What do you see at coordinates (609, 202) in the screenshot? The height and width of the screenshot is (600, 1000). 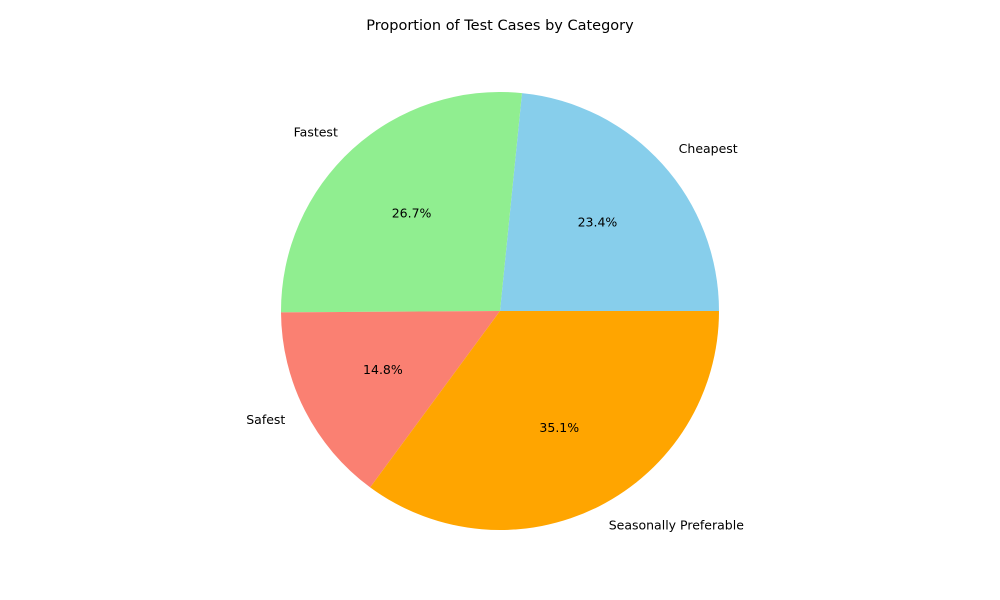 I see `pie-slice-cheapest` at bounding box center [609, 202].